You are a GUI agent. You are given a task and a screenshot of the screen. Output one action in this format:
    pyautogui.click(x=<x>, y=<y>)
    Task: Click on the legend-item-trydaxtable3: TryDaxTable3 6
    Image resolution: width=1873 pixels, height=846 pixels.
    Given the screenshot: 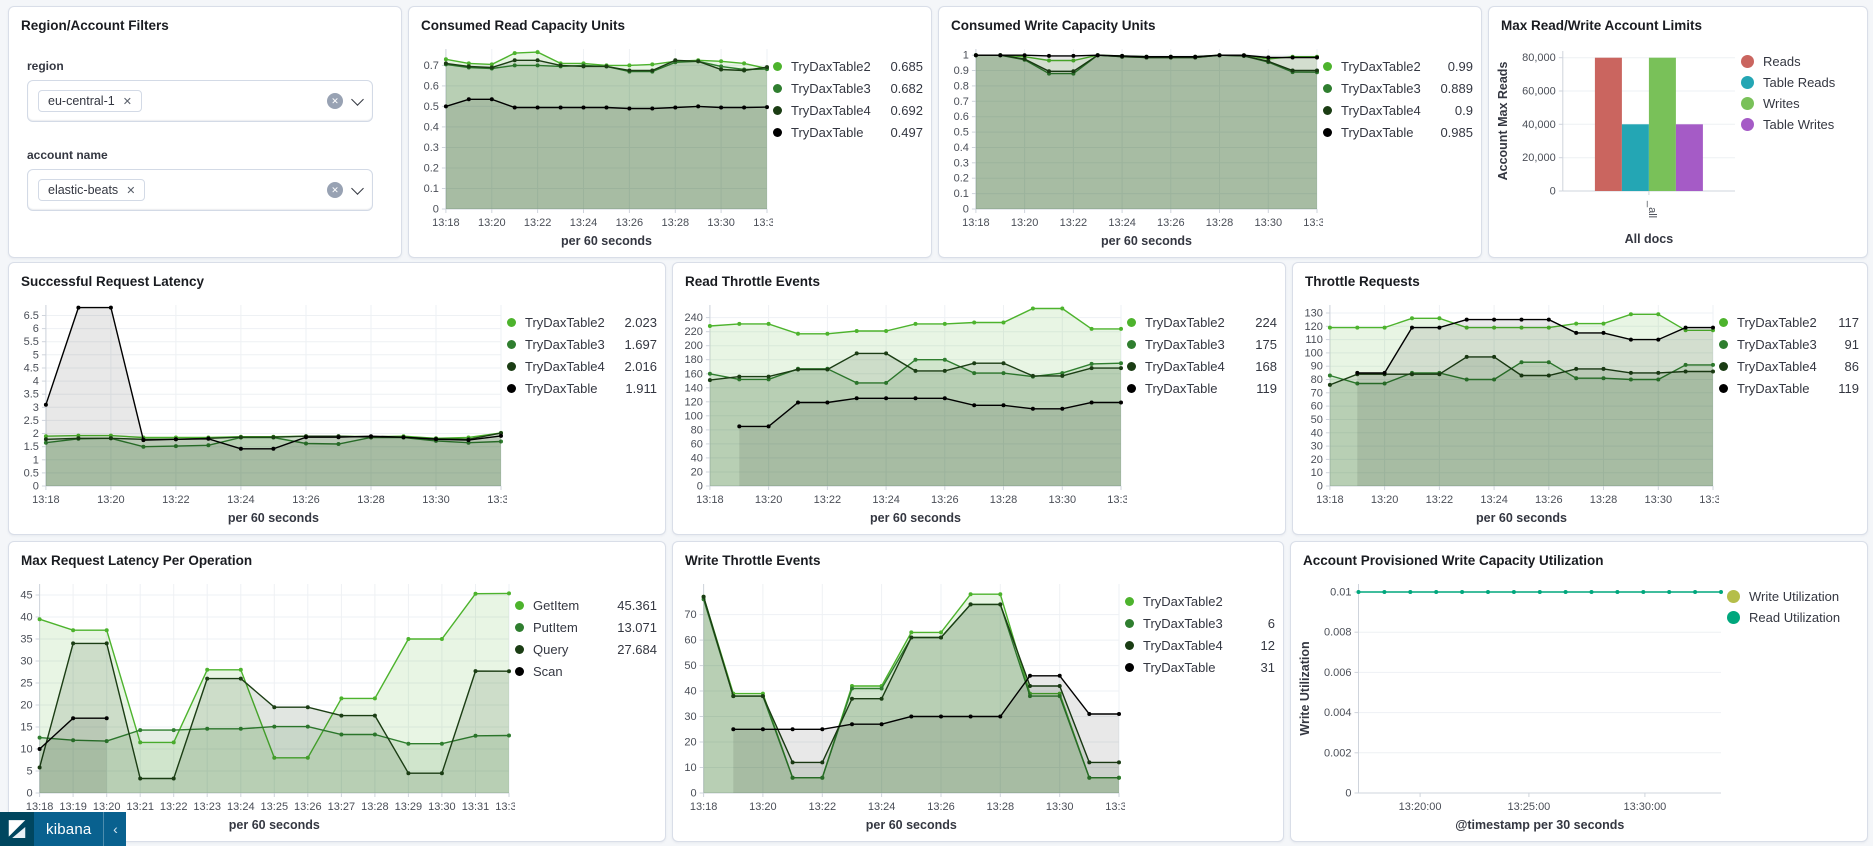 What is the action you would take?
    pyautogui.click(x=1200, y=623)
    